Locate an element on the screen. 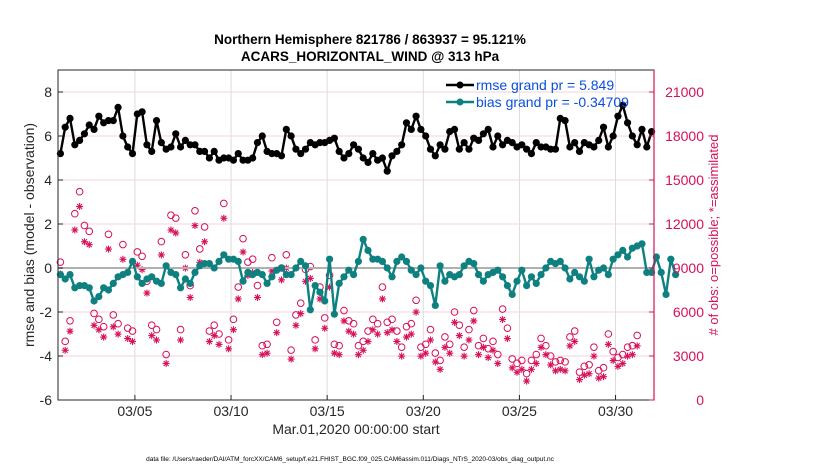 Image resolution: width=830 pixels, height=470 pixels. bias-series is located at coordinates (368, 276).